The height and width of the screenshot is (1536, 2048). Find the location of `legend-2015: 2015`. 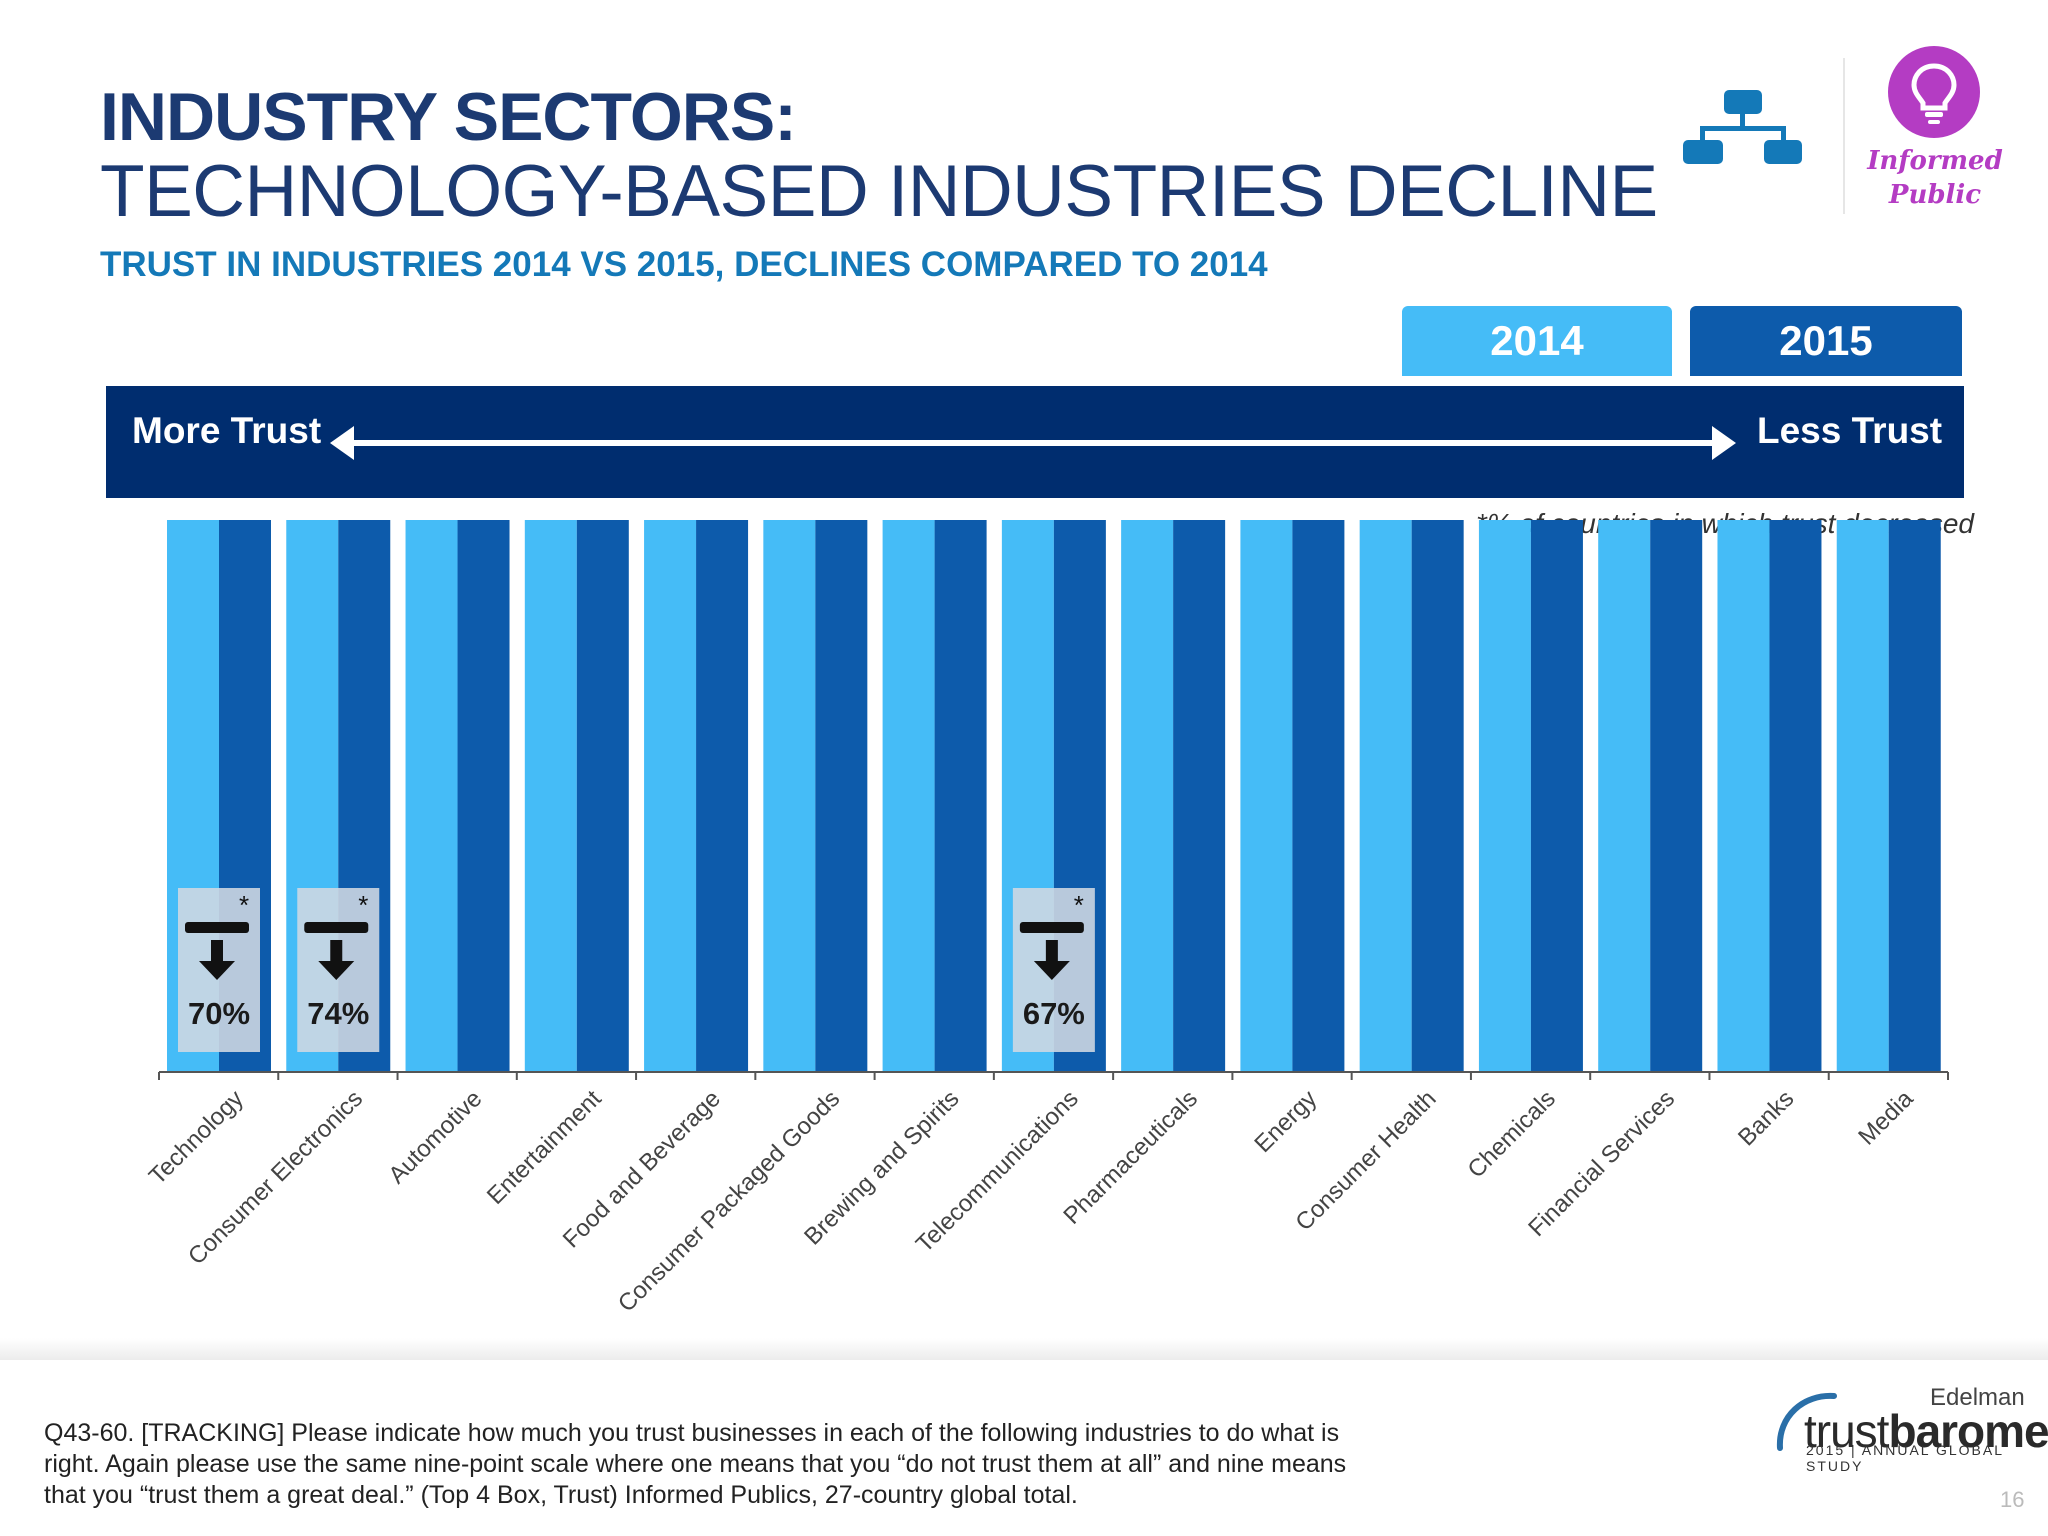

legend-2015: 2015 is located at coordinates (1826, 341).